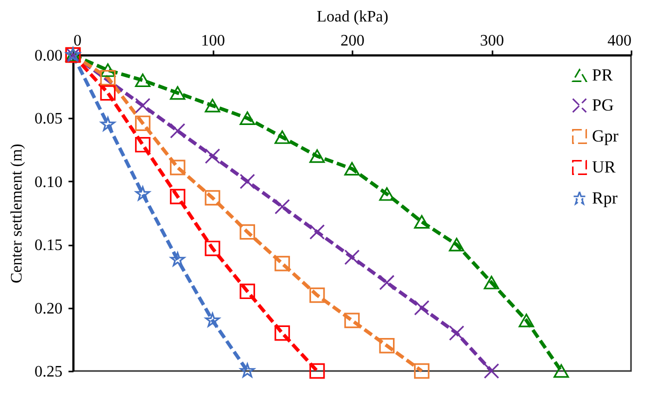 The image size is (668, 402). What do you see at coordinates (48, 182) in the screenshot?
I see `y-tick-label: 0.10` at bounding box center [48, 182].